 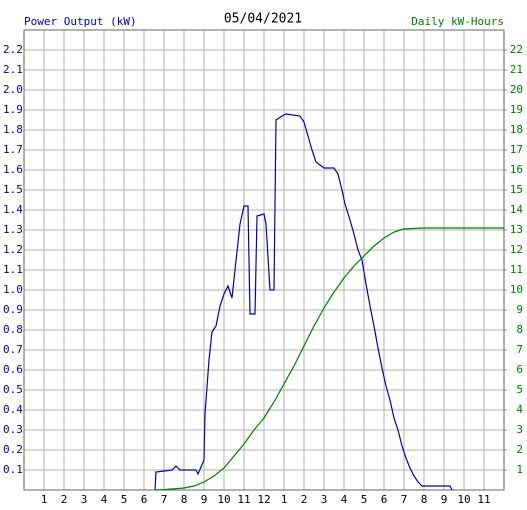 What do you see at coordinates (517, 209) in the screenshot?
I see `y2-tick-label: 14` at bounding box center [517, 209].